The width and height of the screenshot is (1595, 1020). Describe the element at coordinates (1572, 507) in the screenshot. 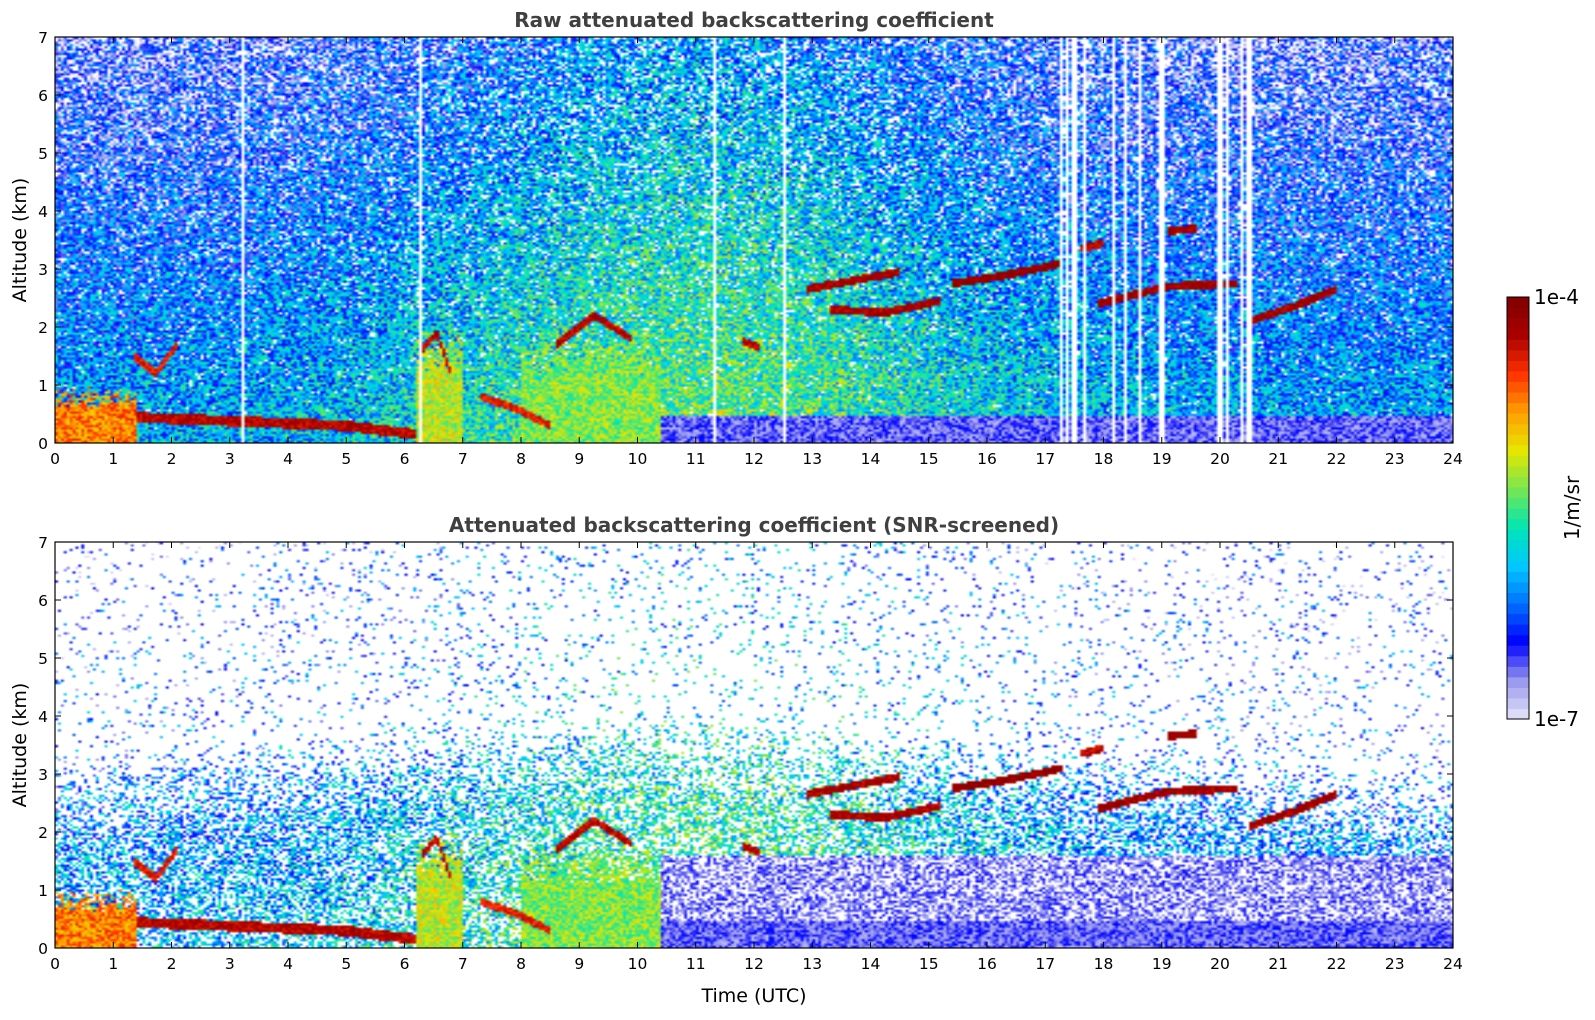

I see `colorbar-unit-label: 1/m/sr` at that location.